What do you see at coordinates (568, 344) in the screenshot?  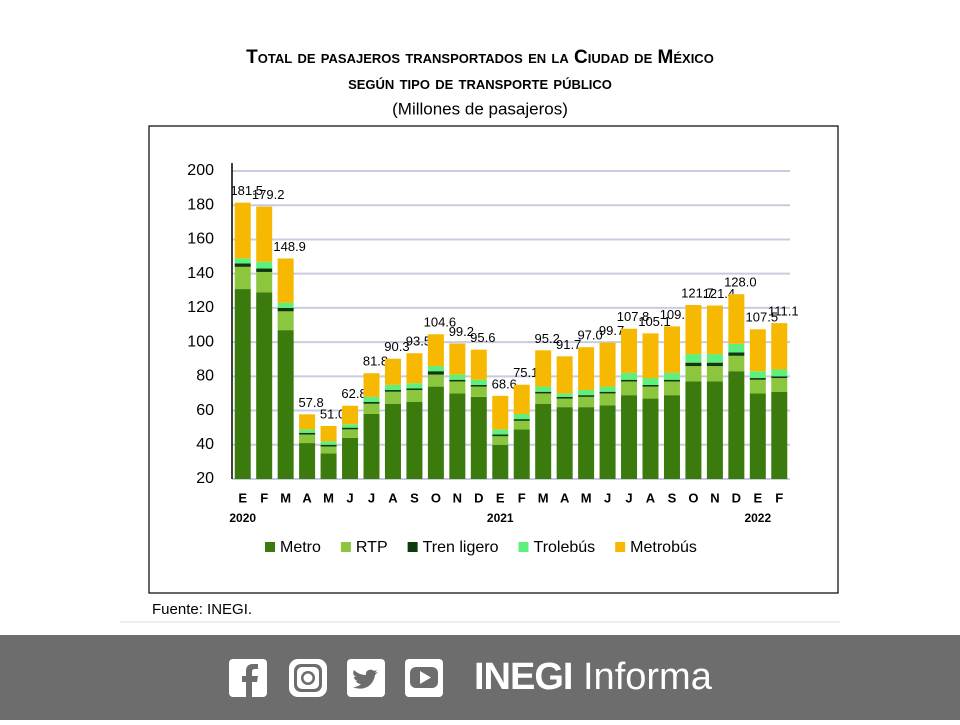 I see `total-label: 91.7` at bounding box center [568, 344].